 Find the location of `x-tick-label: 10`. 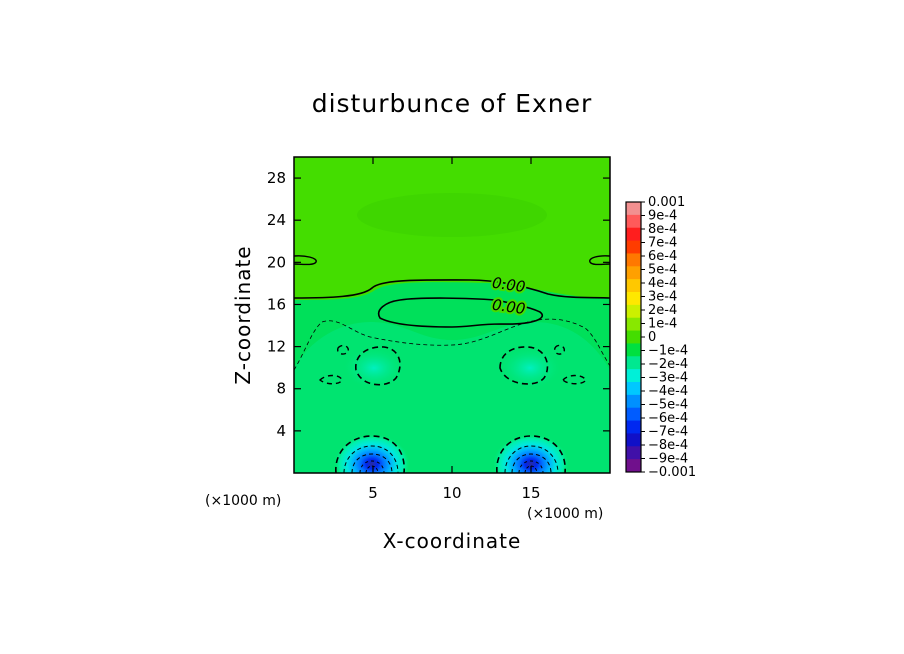

x-tick-label: 10 is located at coordinates (451, 493).